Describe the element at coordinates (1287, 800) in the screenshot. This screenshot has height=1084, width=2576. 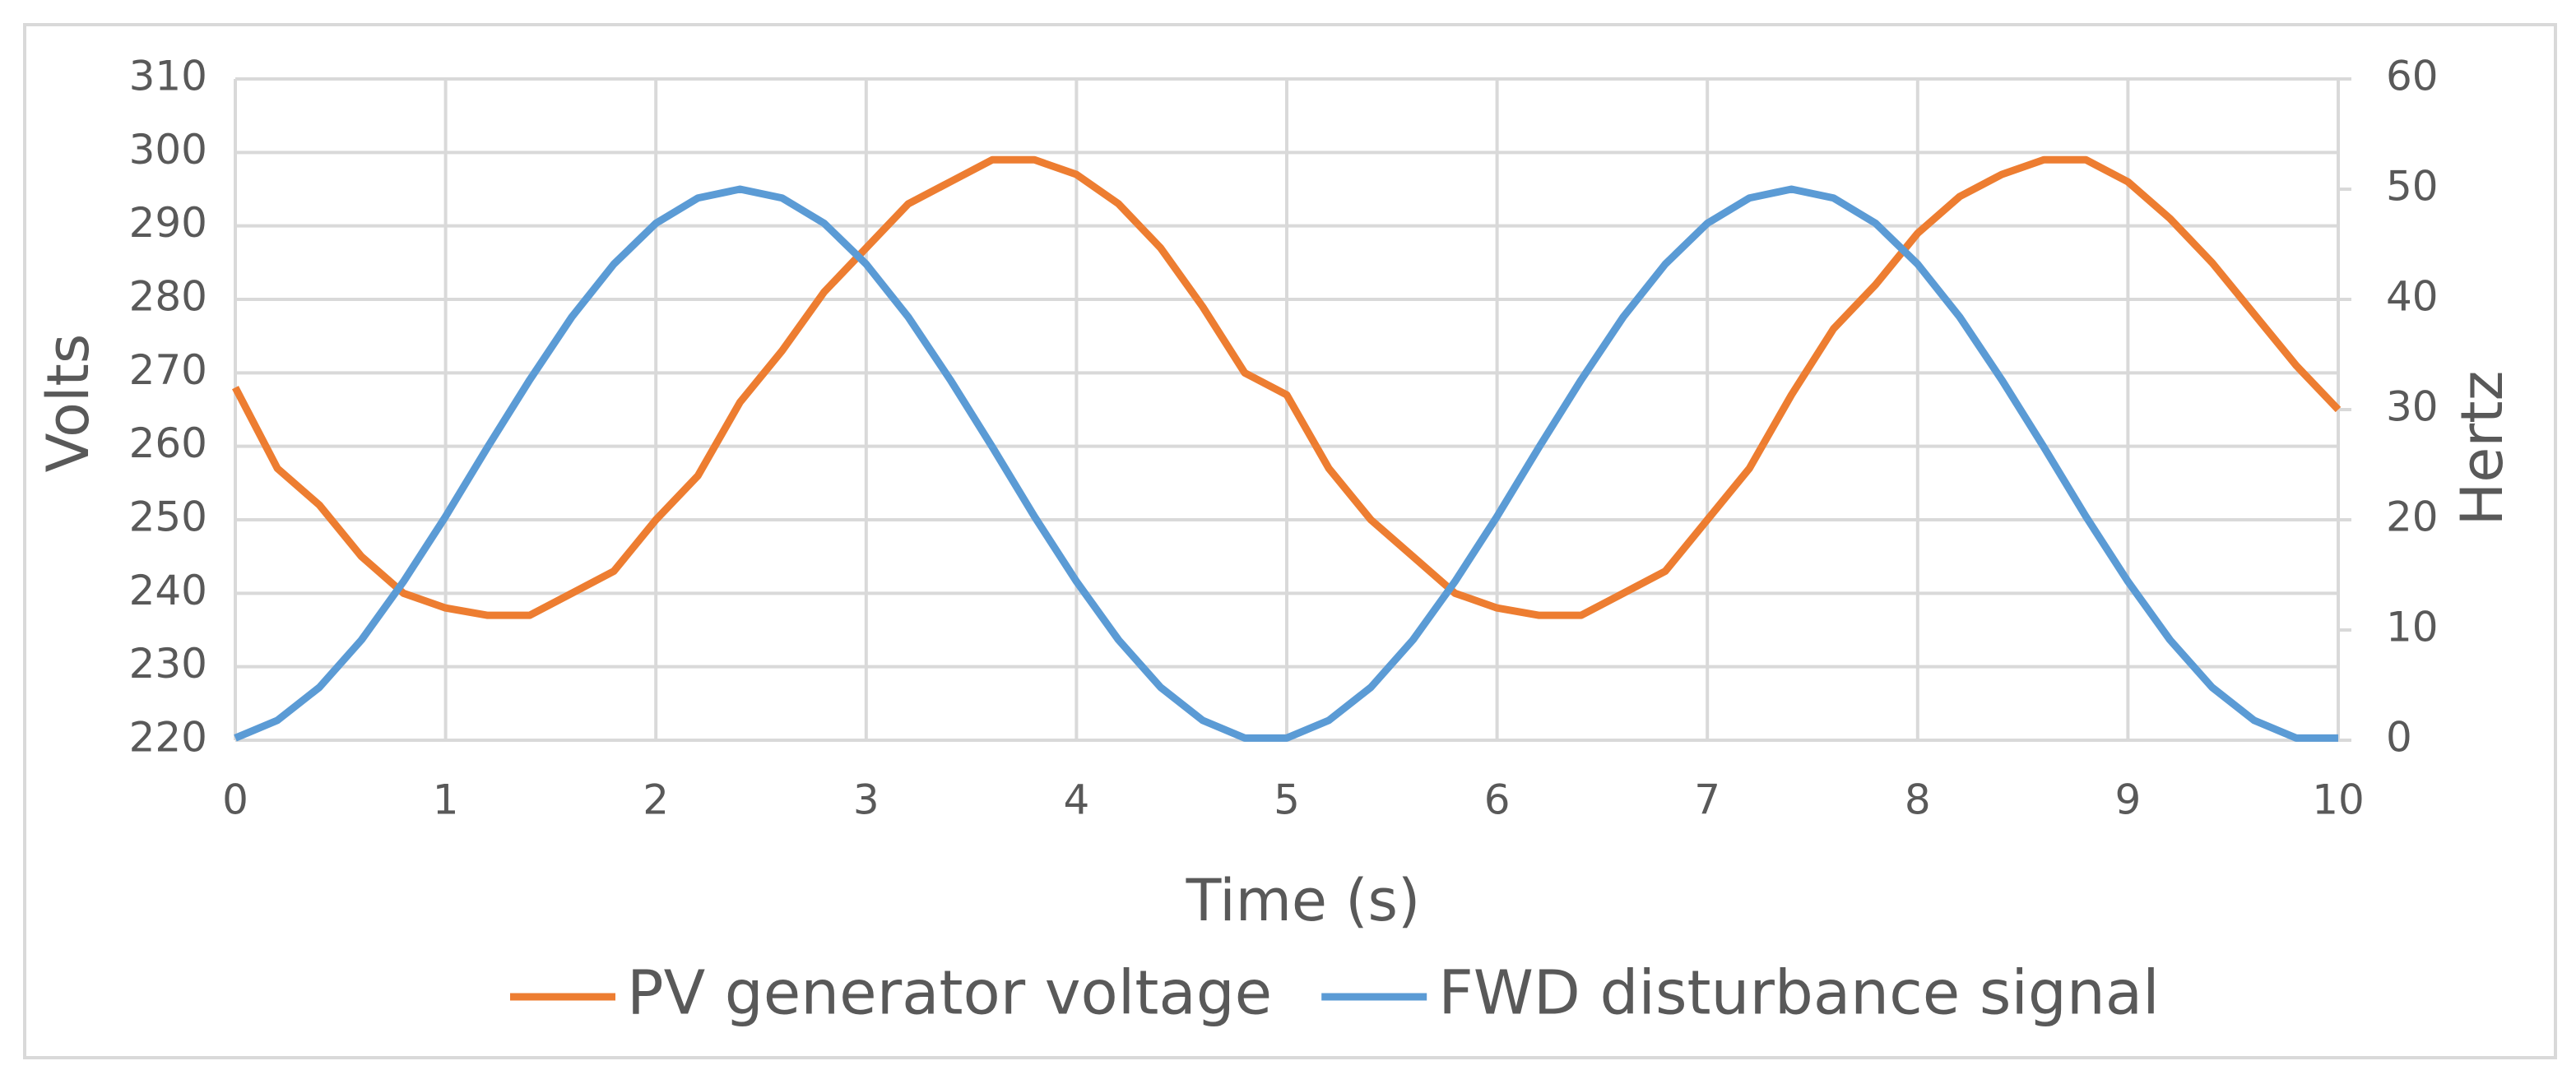
I see `x-tick-label: 5` at that location.